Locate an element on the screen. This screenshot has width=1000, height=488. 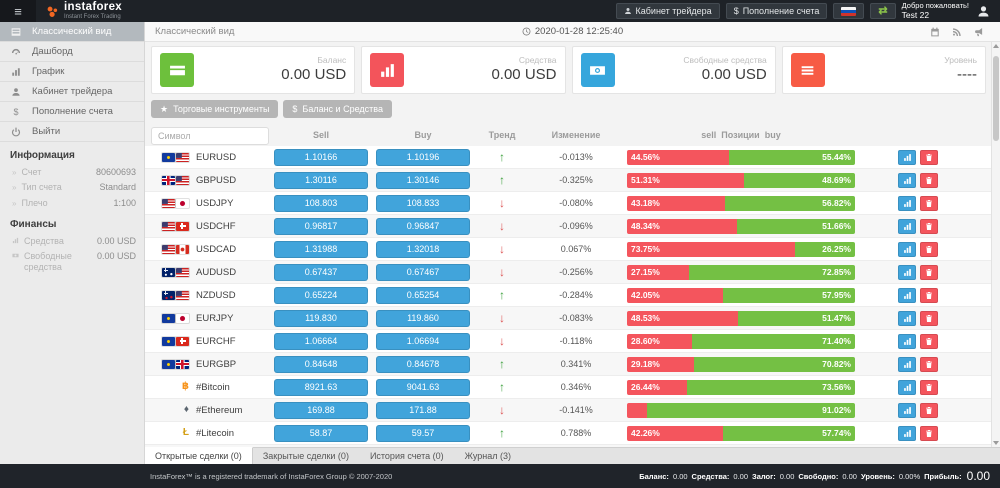
tab-journal: Журнал (3) is located at coordinates (488, 456).